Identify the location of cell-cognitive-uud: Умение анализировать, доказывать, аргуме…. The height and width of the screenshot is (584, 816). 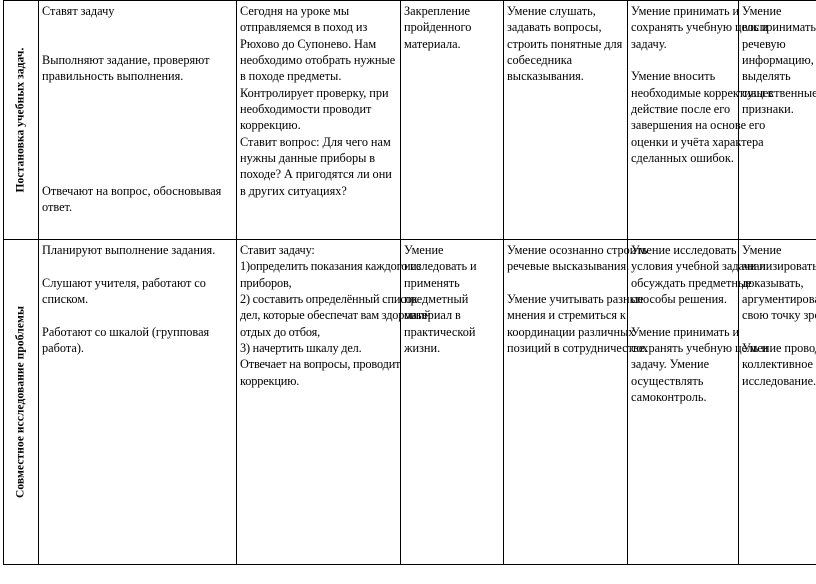
(777, 402).